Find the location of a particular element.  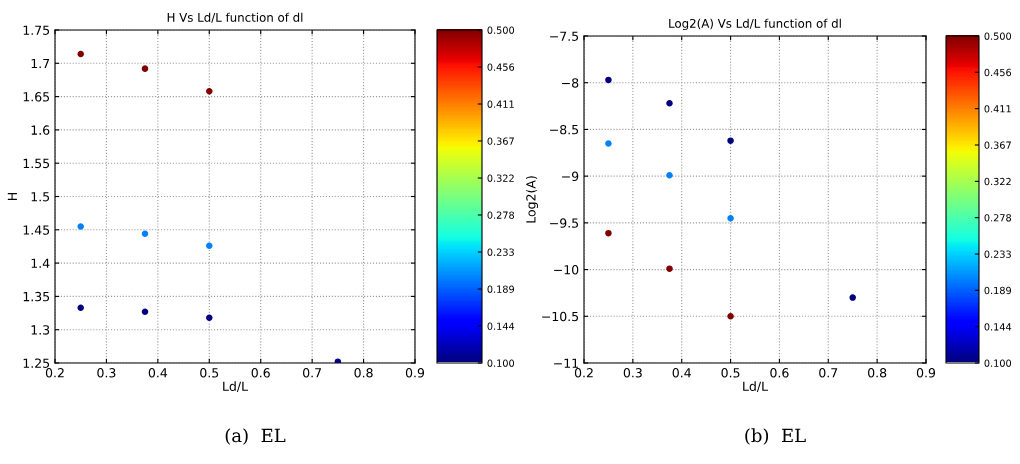

y-tick-label: 1.75 is located at coordinates (36, 30).